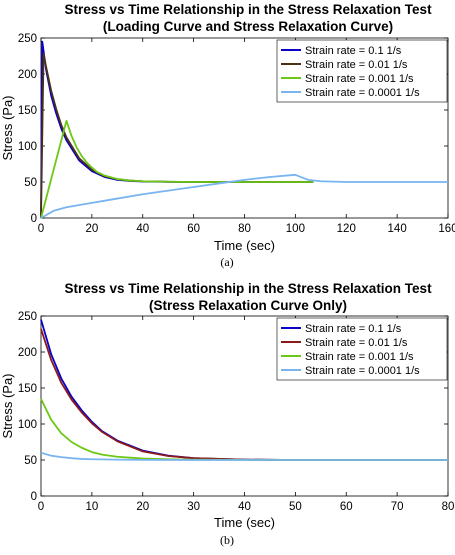 The width and height of the screenshot is (455, 555). What do you see at coordinates (193, 507) in the screenshot?
I see `x-tick-label: 30` at bounding box center [193, 507].